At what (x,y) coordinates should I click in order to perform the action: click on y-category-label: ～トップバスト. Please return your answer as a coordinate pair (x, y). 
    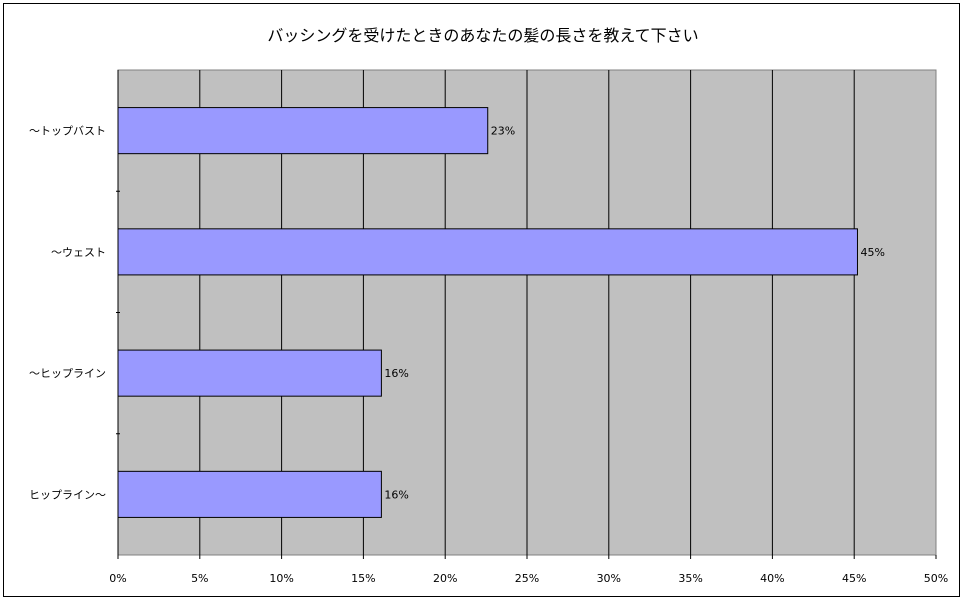
    Looking at the image, I should click on (67, 131).